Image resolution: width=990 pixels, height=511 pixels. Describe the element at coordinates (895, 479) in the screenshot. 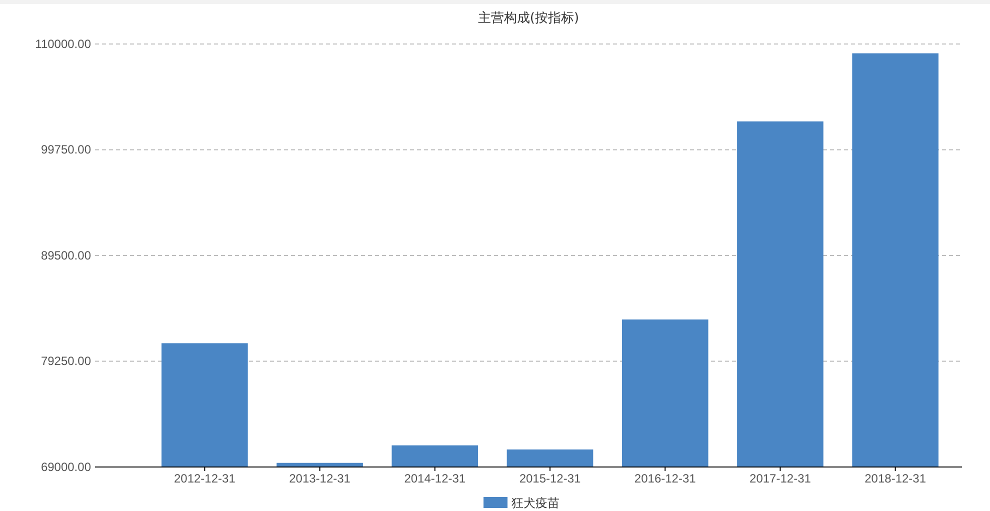

I see `x-tick-label: 2018-12-31` at that location.